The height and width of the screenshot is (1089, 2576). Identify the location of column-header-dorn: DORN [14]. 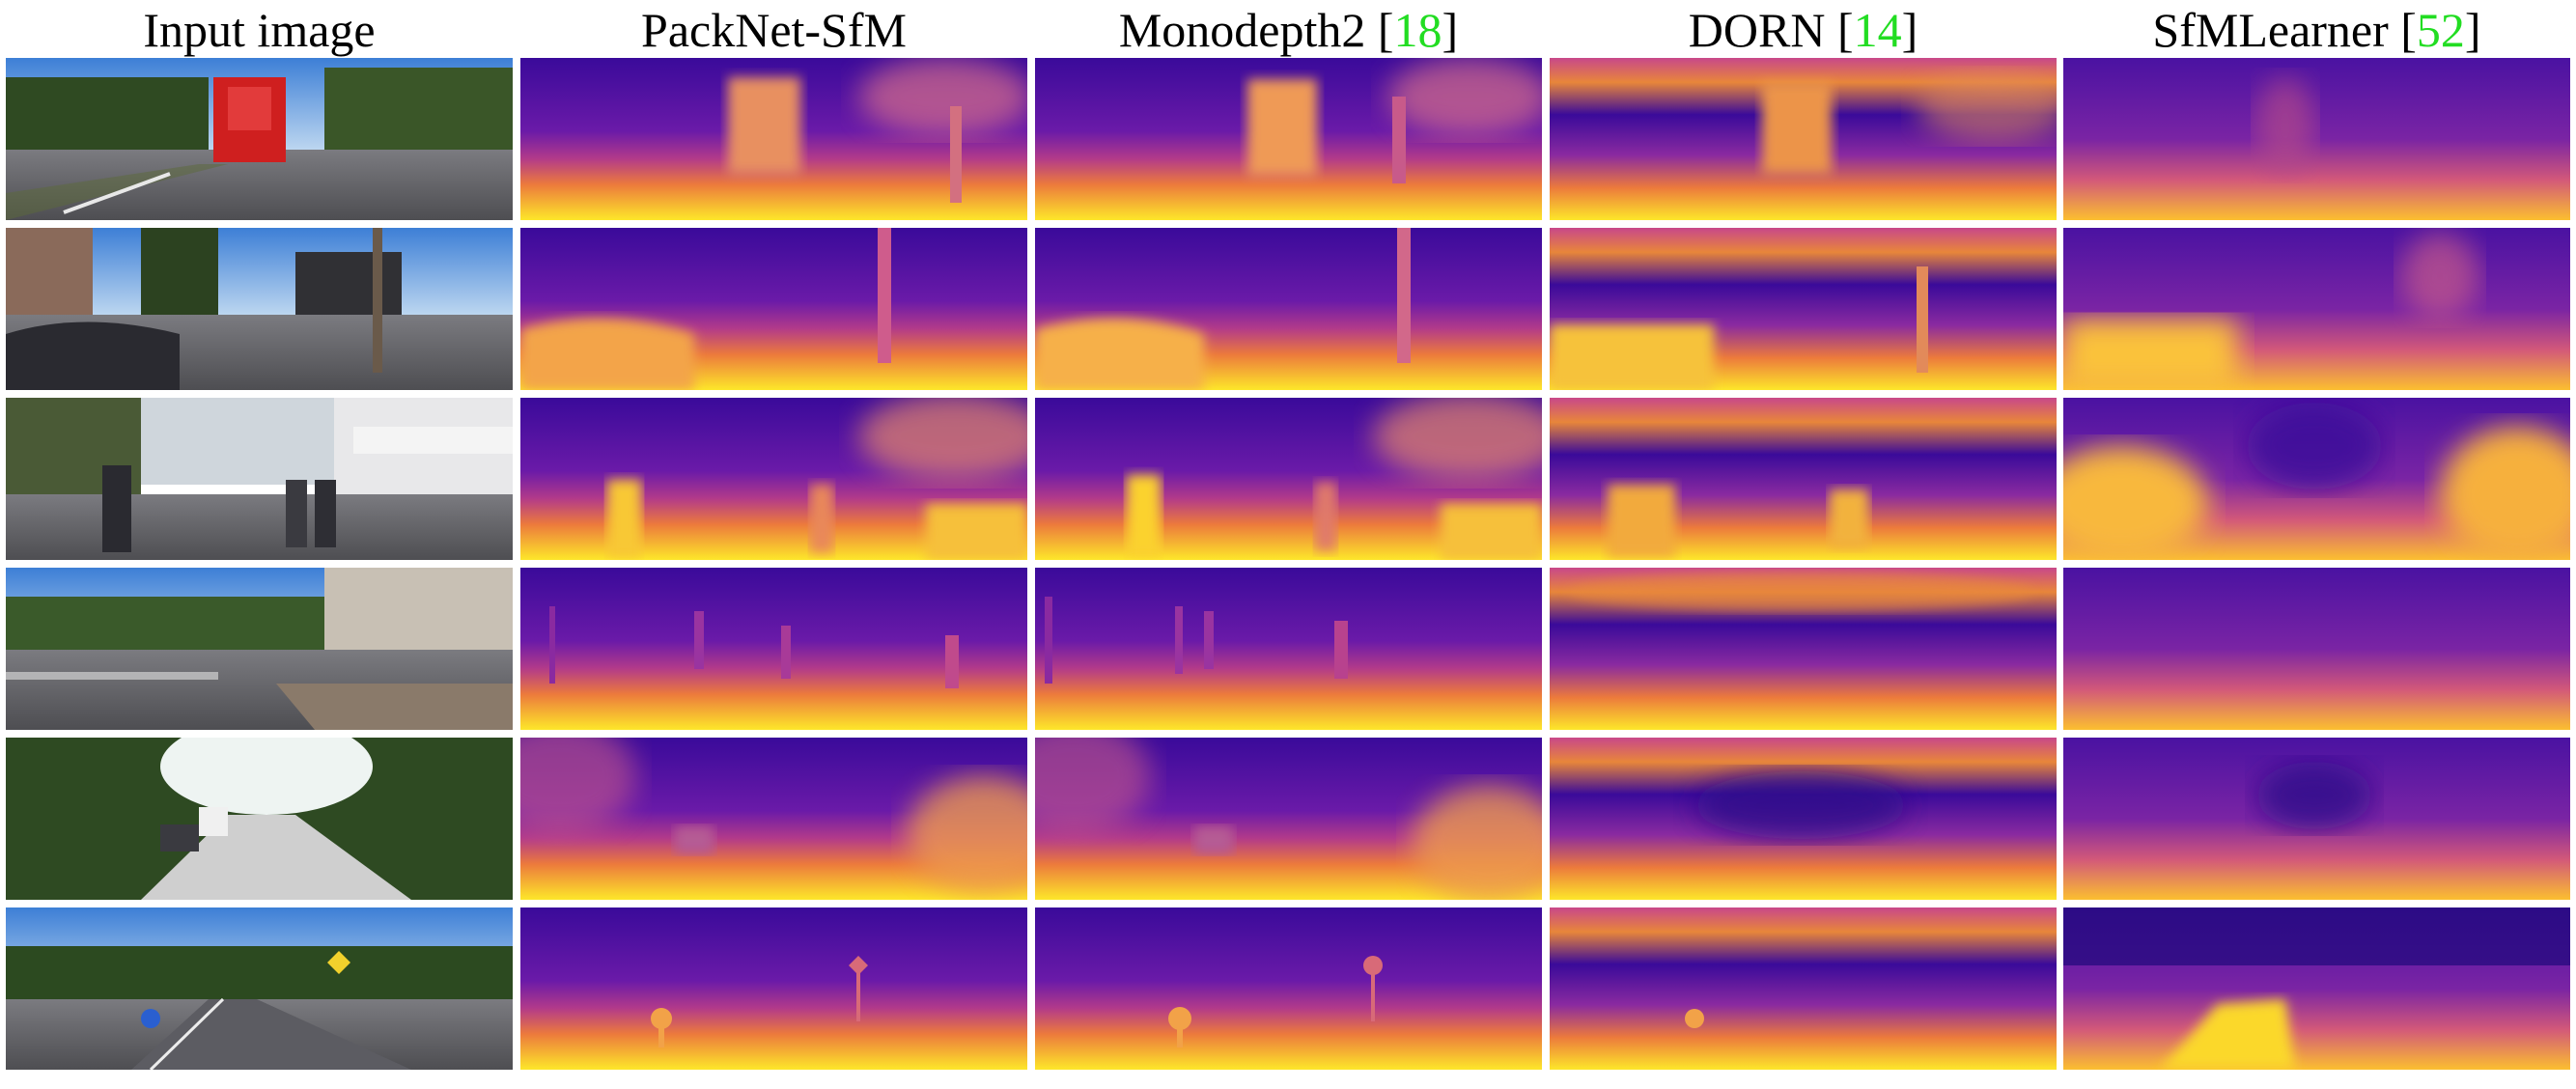
(1803, 30).